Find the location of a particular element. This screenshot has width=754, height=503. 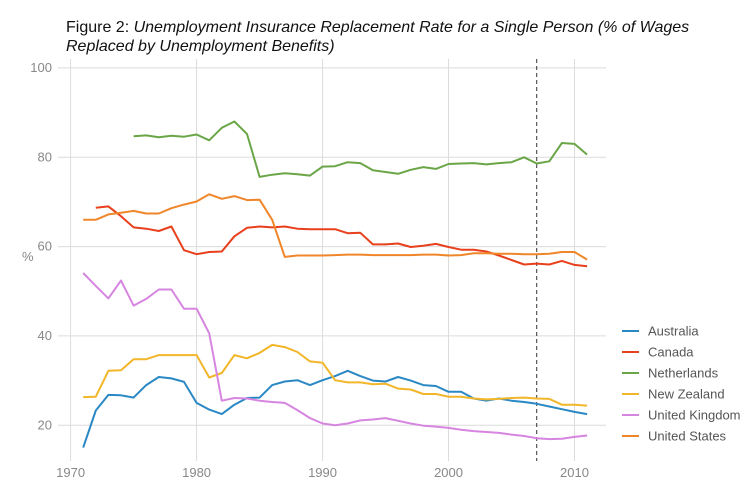

x-axis: 1970 1980 1990 2000 2010 is located at coordinates (322, 472).